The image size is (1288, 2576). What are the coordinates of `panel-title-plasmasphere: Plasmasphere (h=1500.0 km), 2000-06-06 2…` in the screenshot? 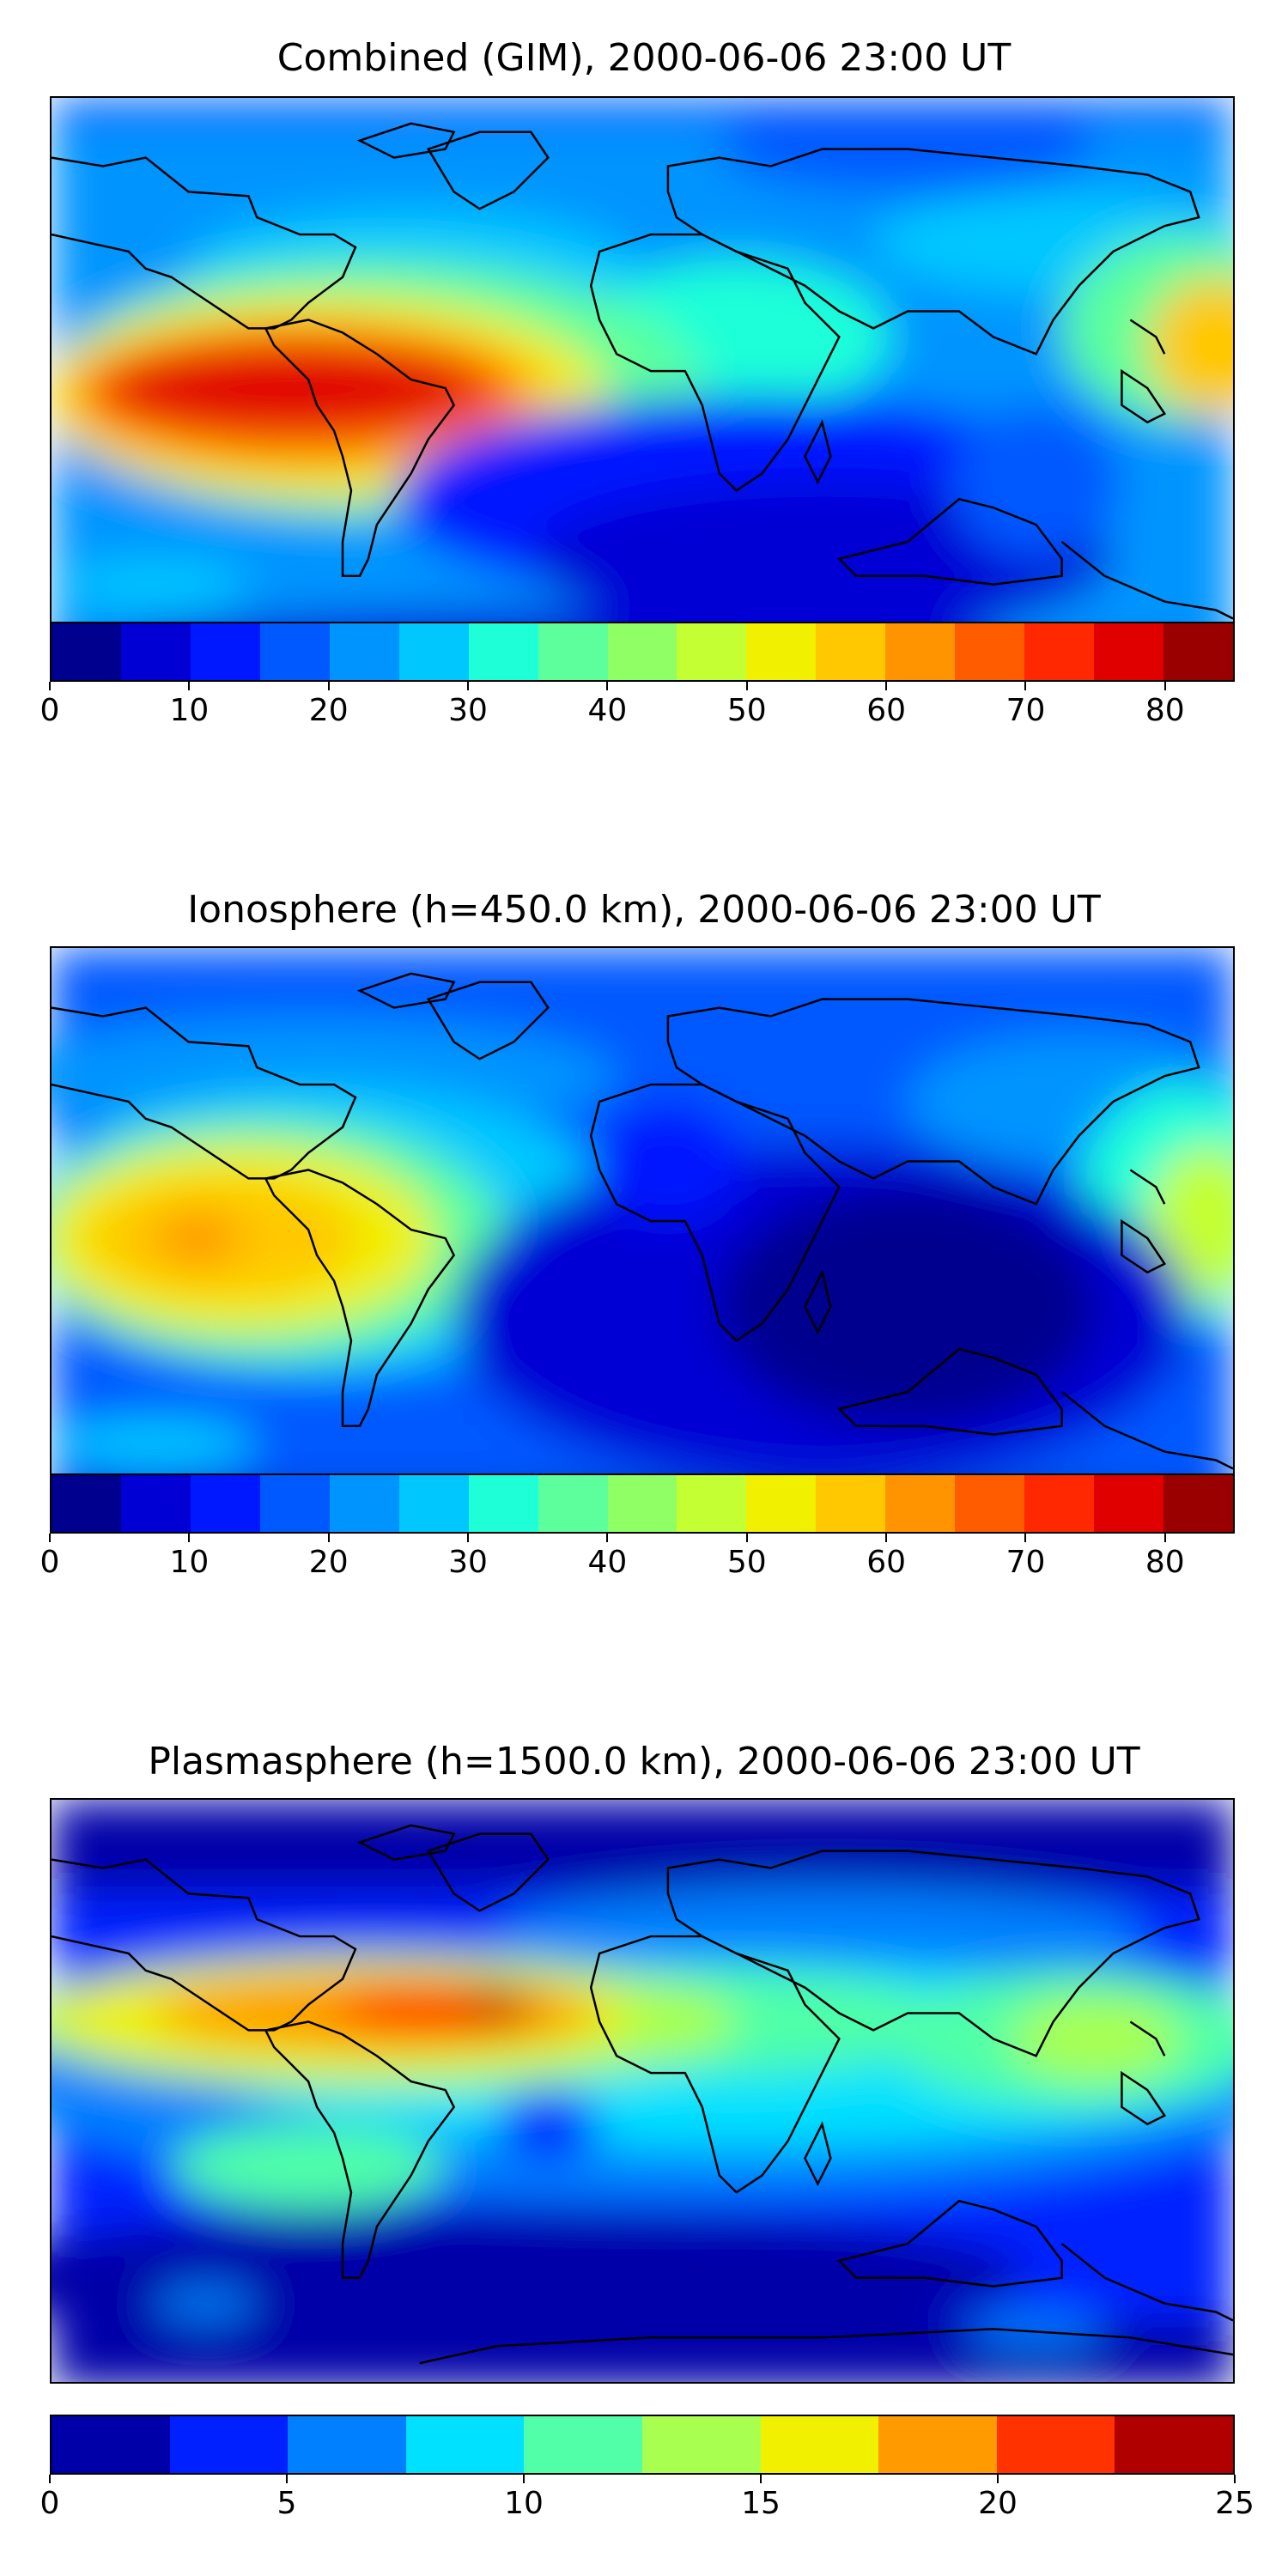 It's located at (644, 1762).